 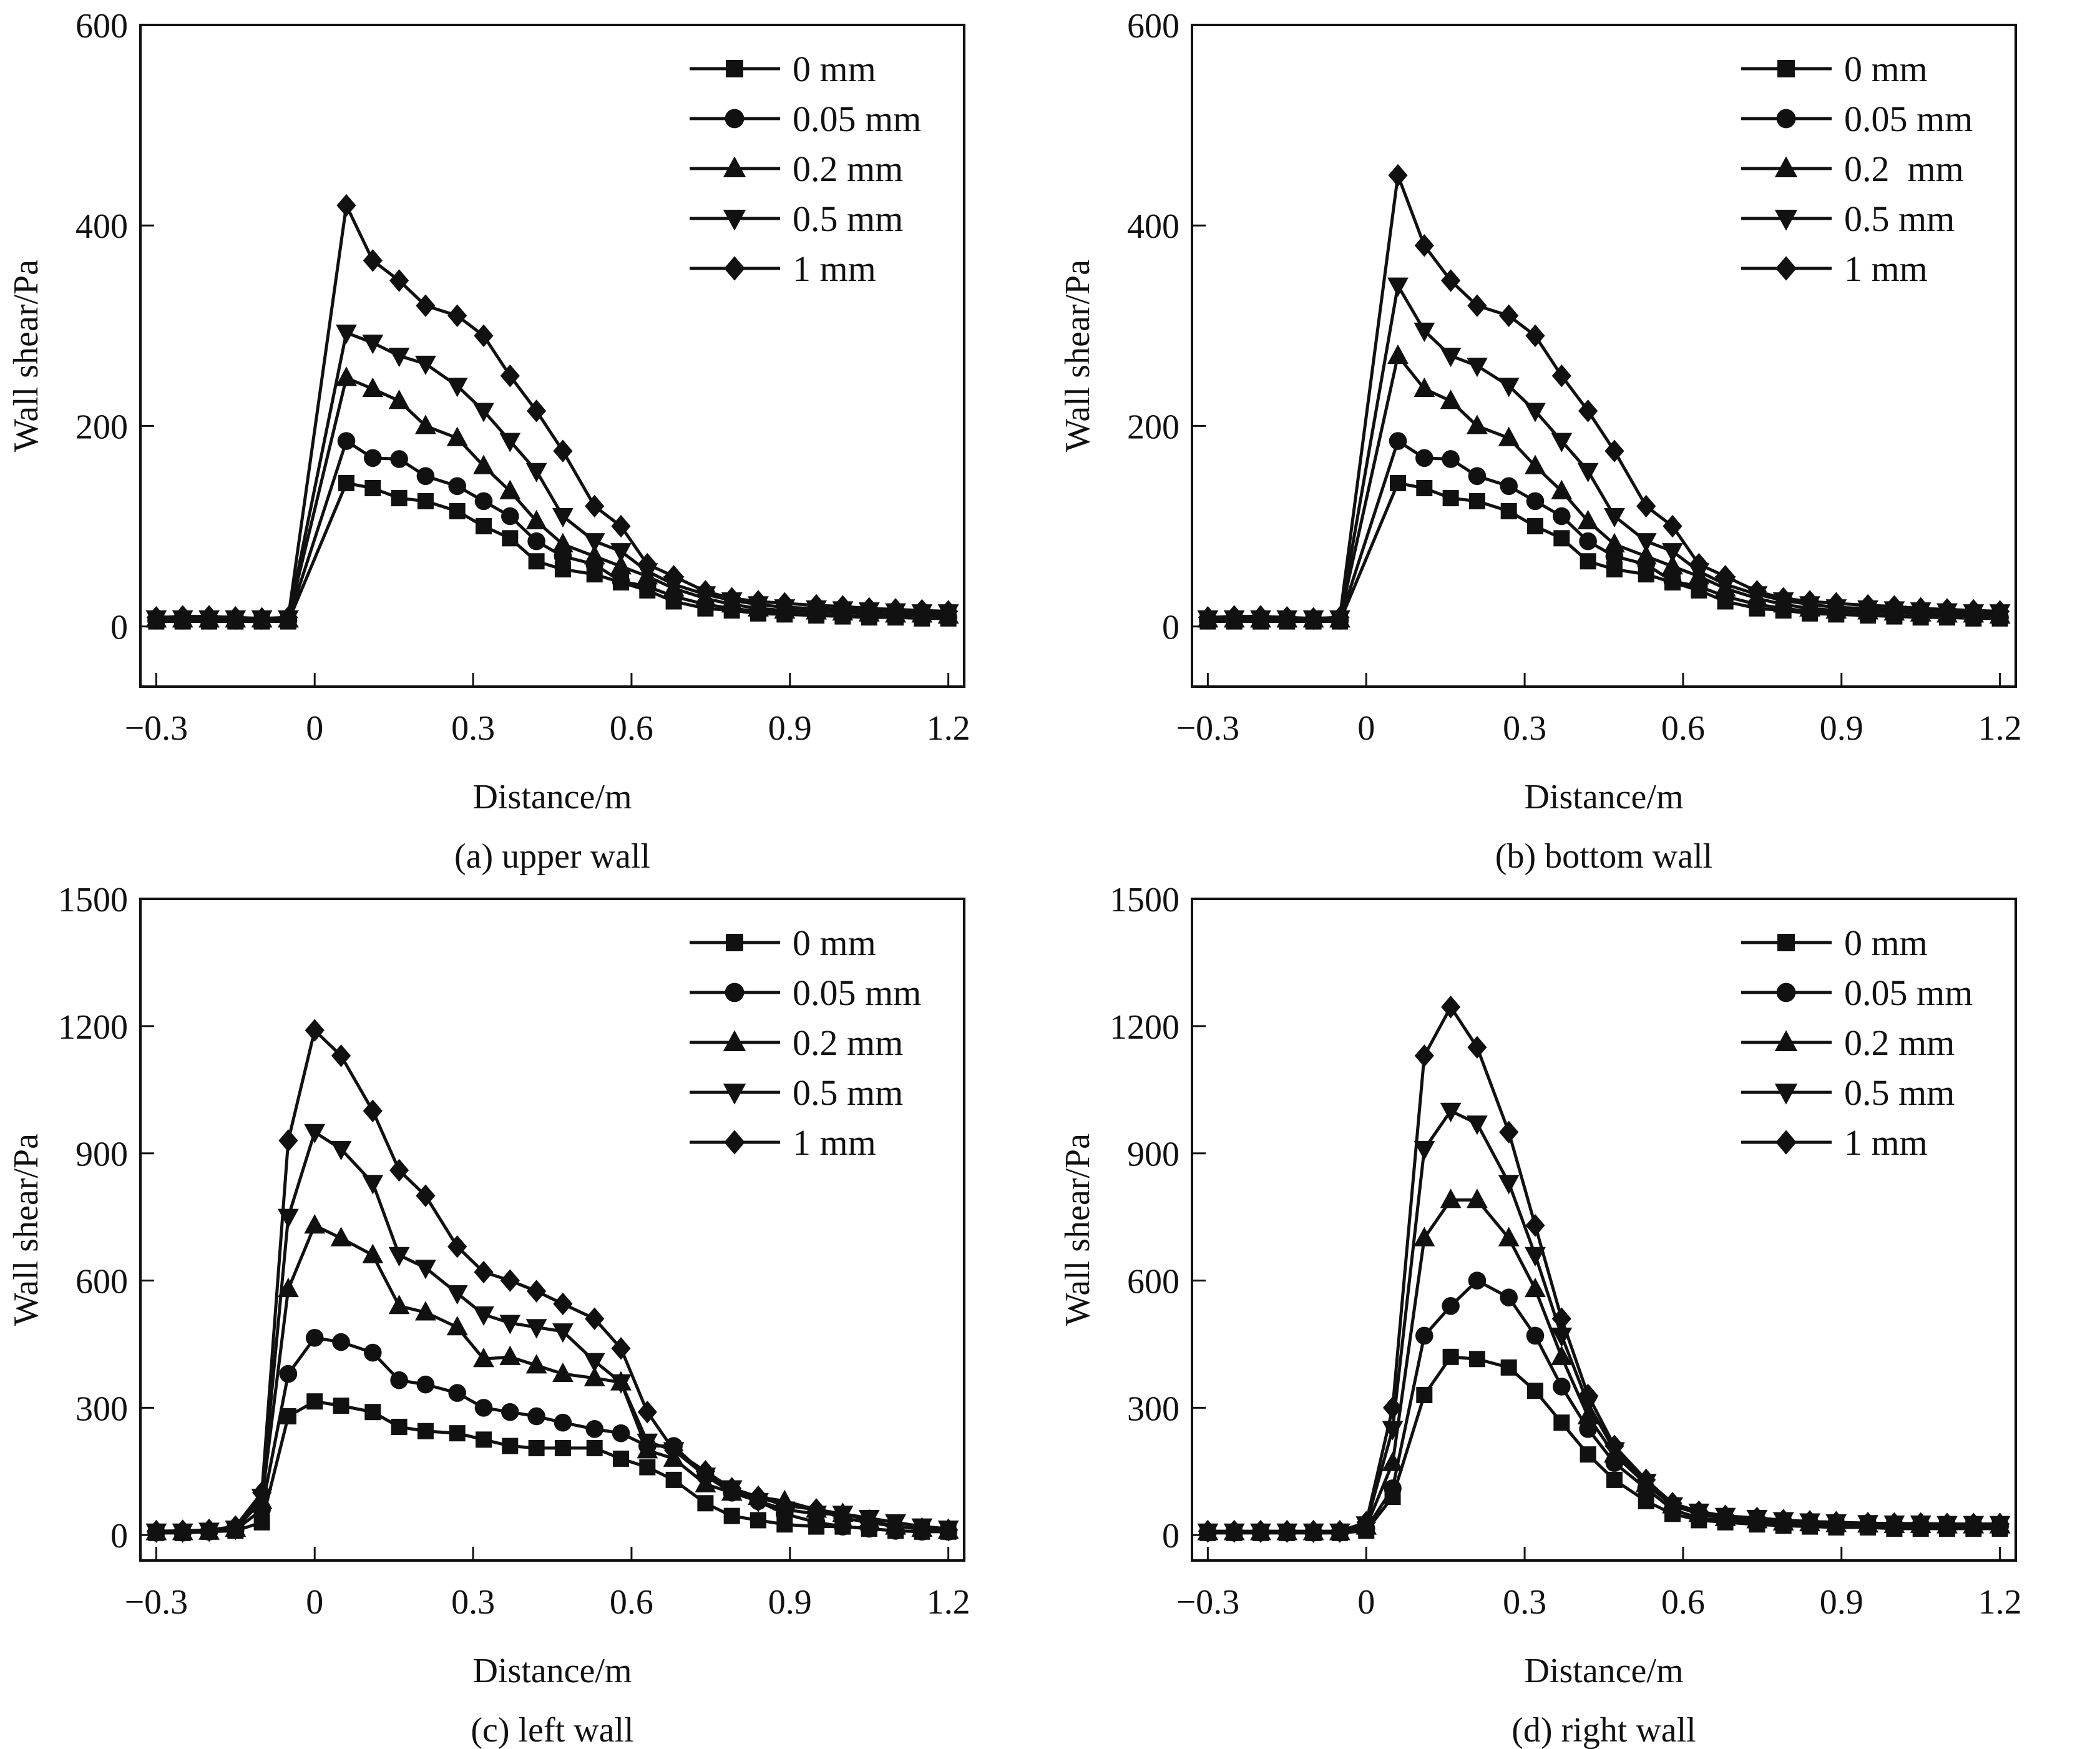 I want to click on legend-item: 0.2 mm, so click(x=1848, y=1042).